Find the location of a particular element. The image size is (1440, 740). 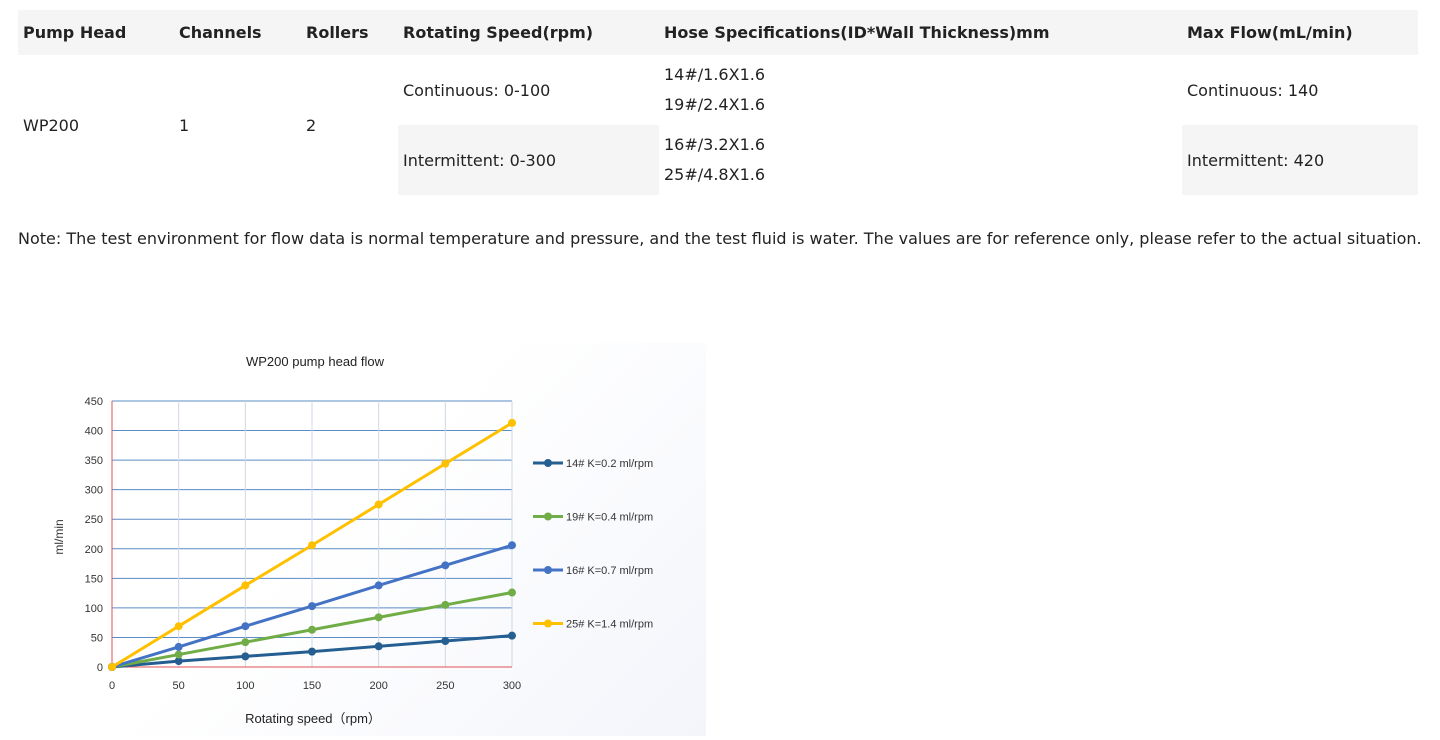

legend-label: 14# K=0.2 ml/rpm is located at coordinates (609, 464).